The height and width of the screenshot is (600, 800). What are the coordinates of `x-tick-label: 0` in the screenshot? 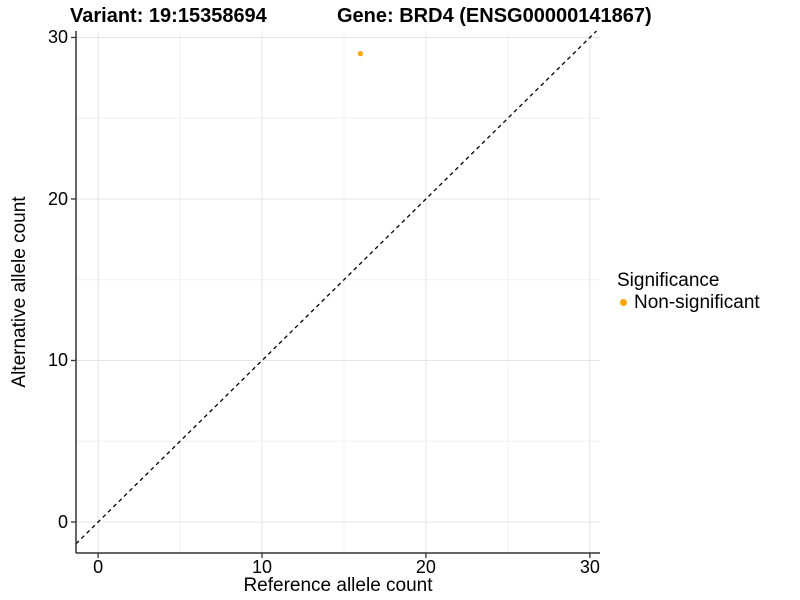 It's located at (98, 567).